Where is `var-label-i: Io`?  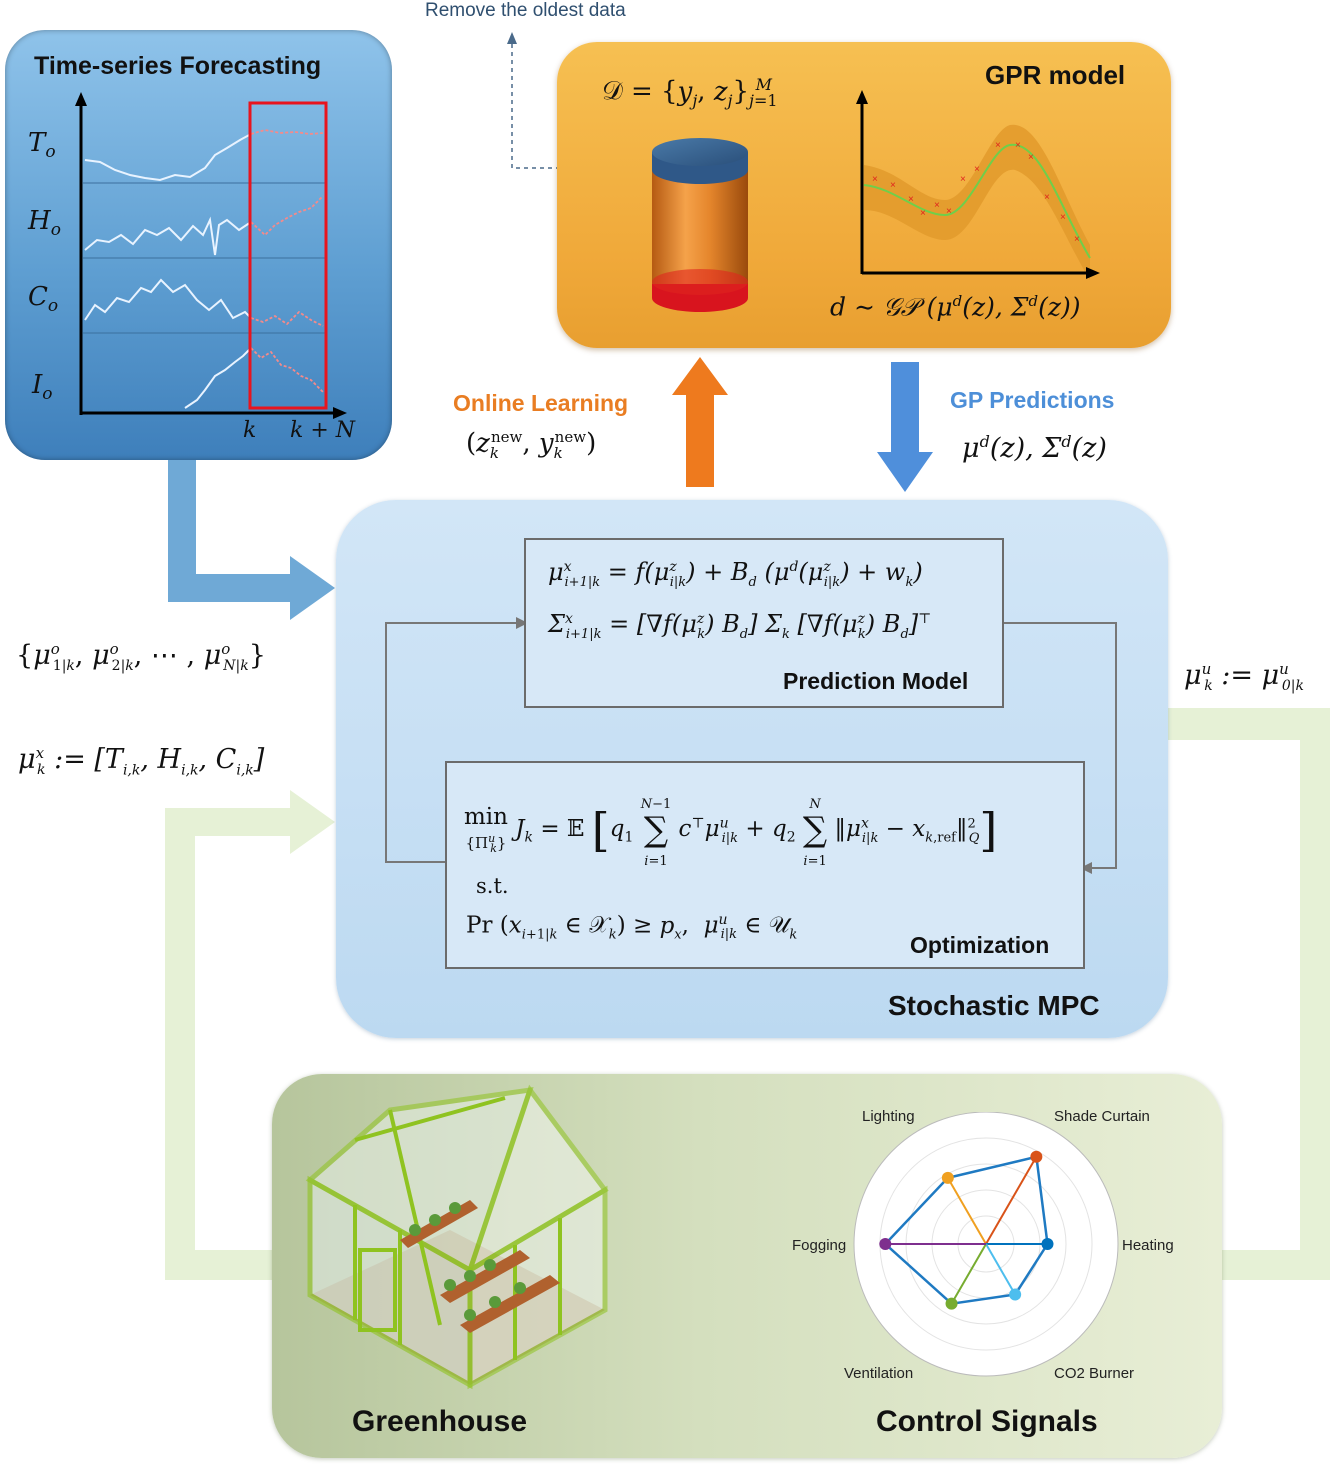
var-label-i: Io is located at coordinates (42, 387).